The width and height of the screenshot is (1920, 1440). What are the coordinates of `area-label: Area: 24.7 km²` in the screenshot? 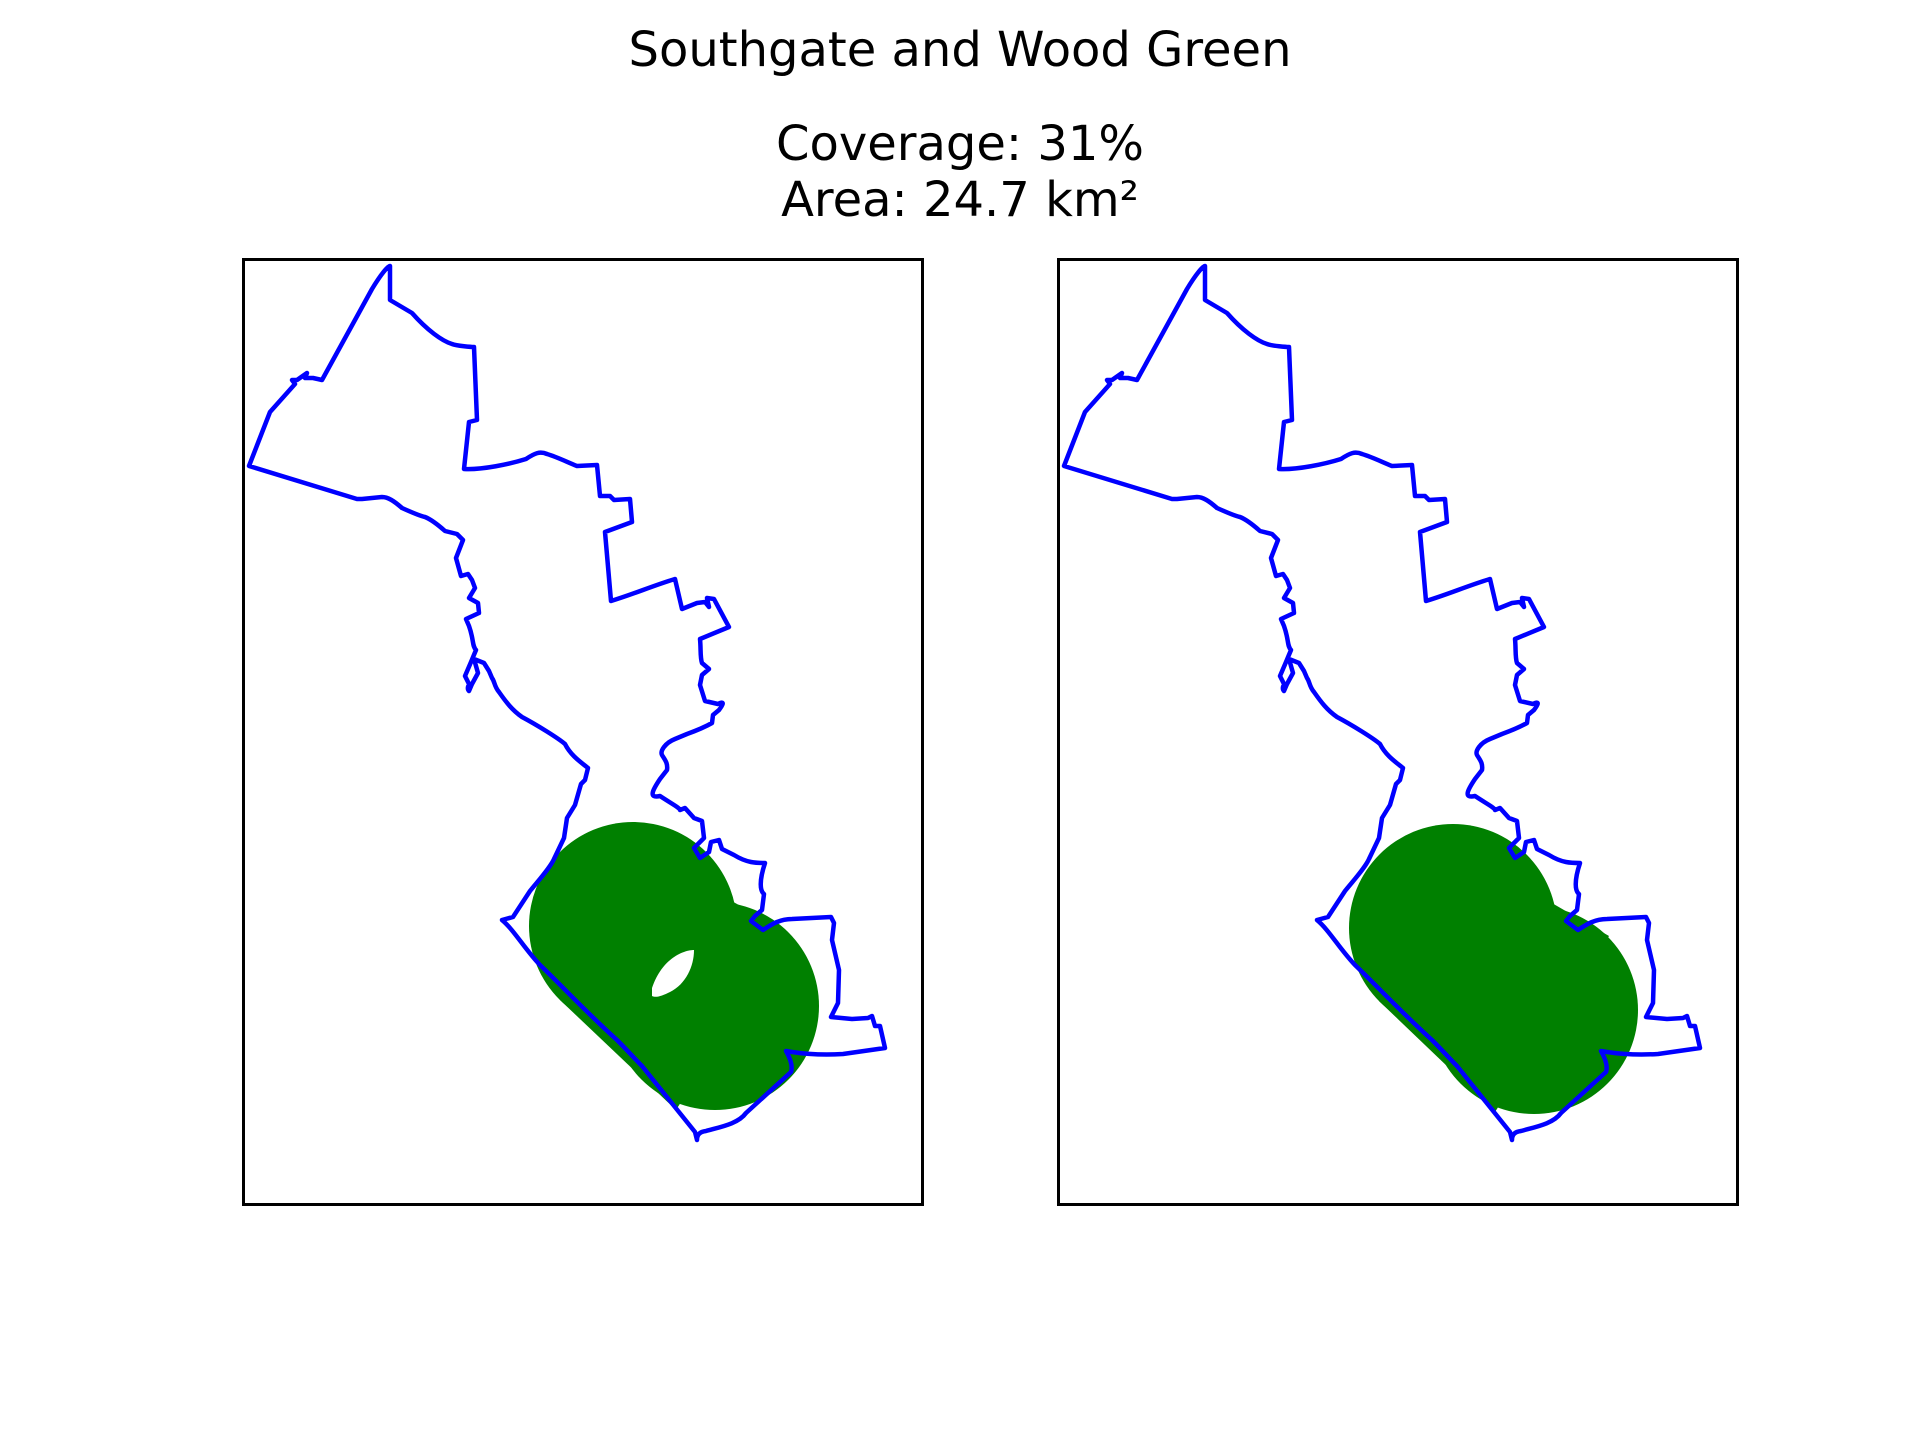 It's located at (960, 200).